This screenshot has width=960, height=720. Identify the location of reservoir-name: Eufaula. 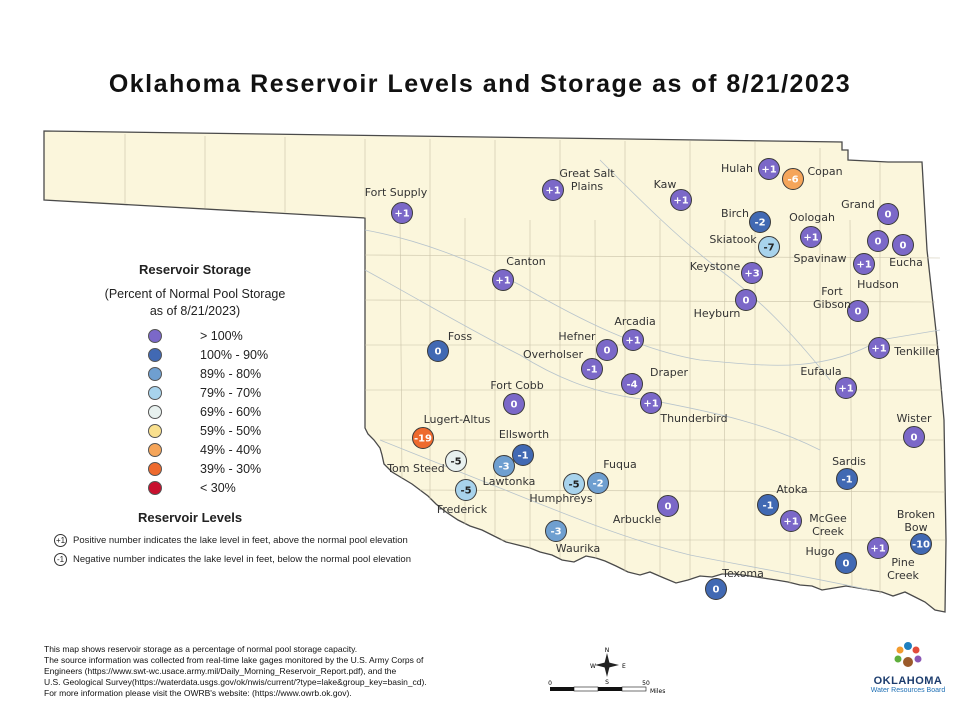
(820, 371).